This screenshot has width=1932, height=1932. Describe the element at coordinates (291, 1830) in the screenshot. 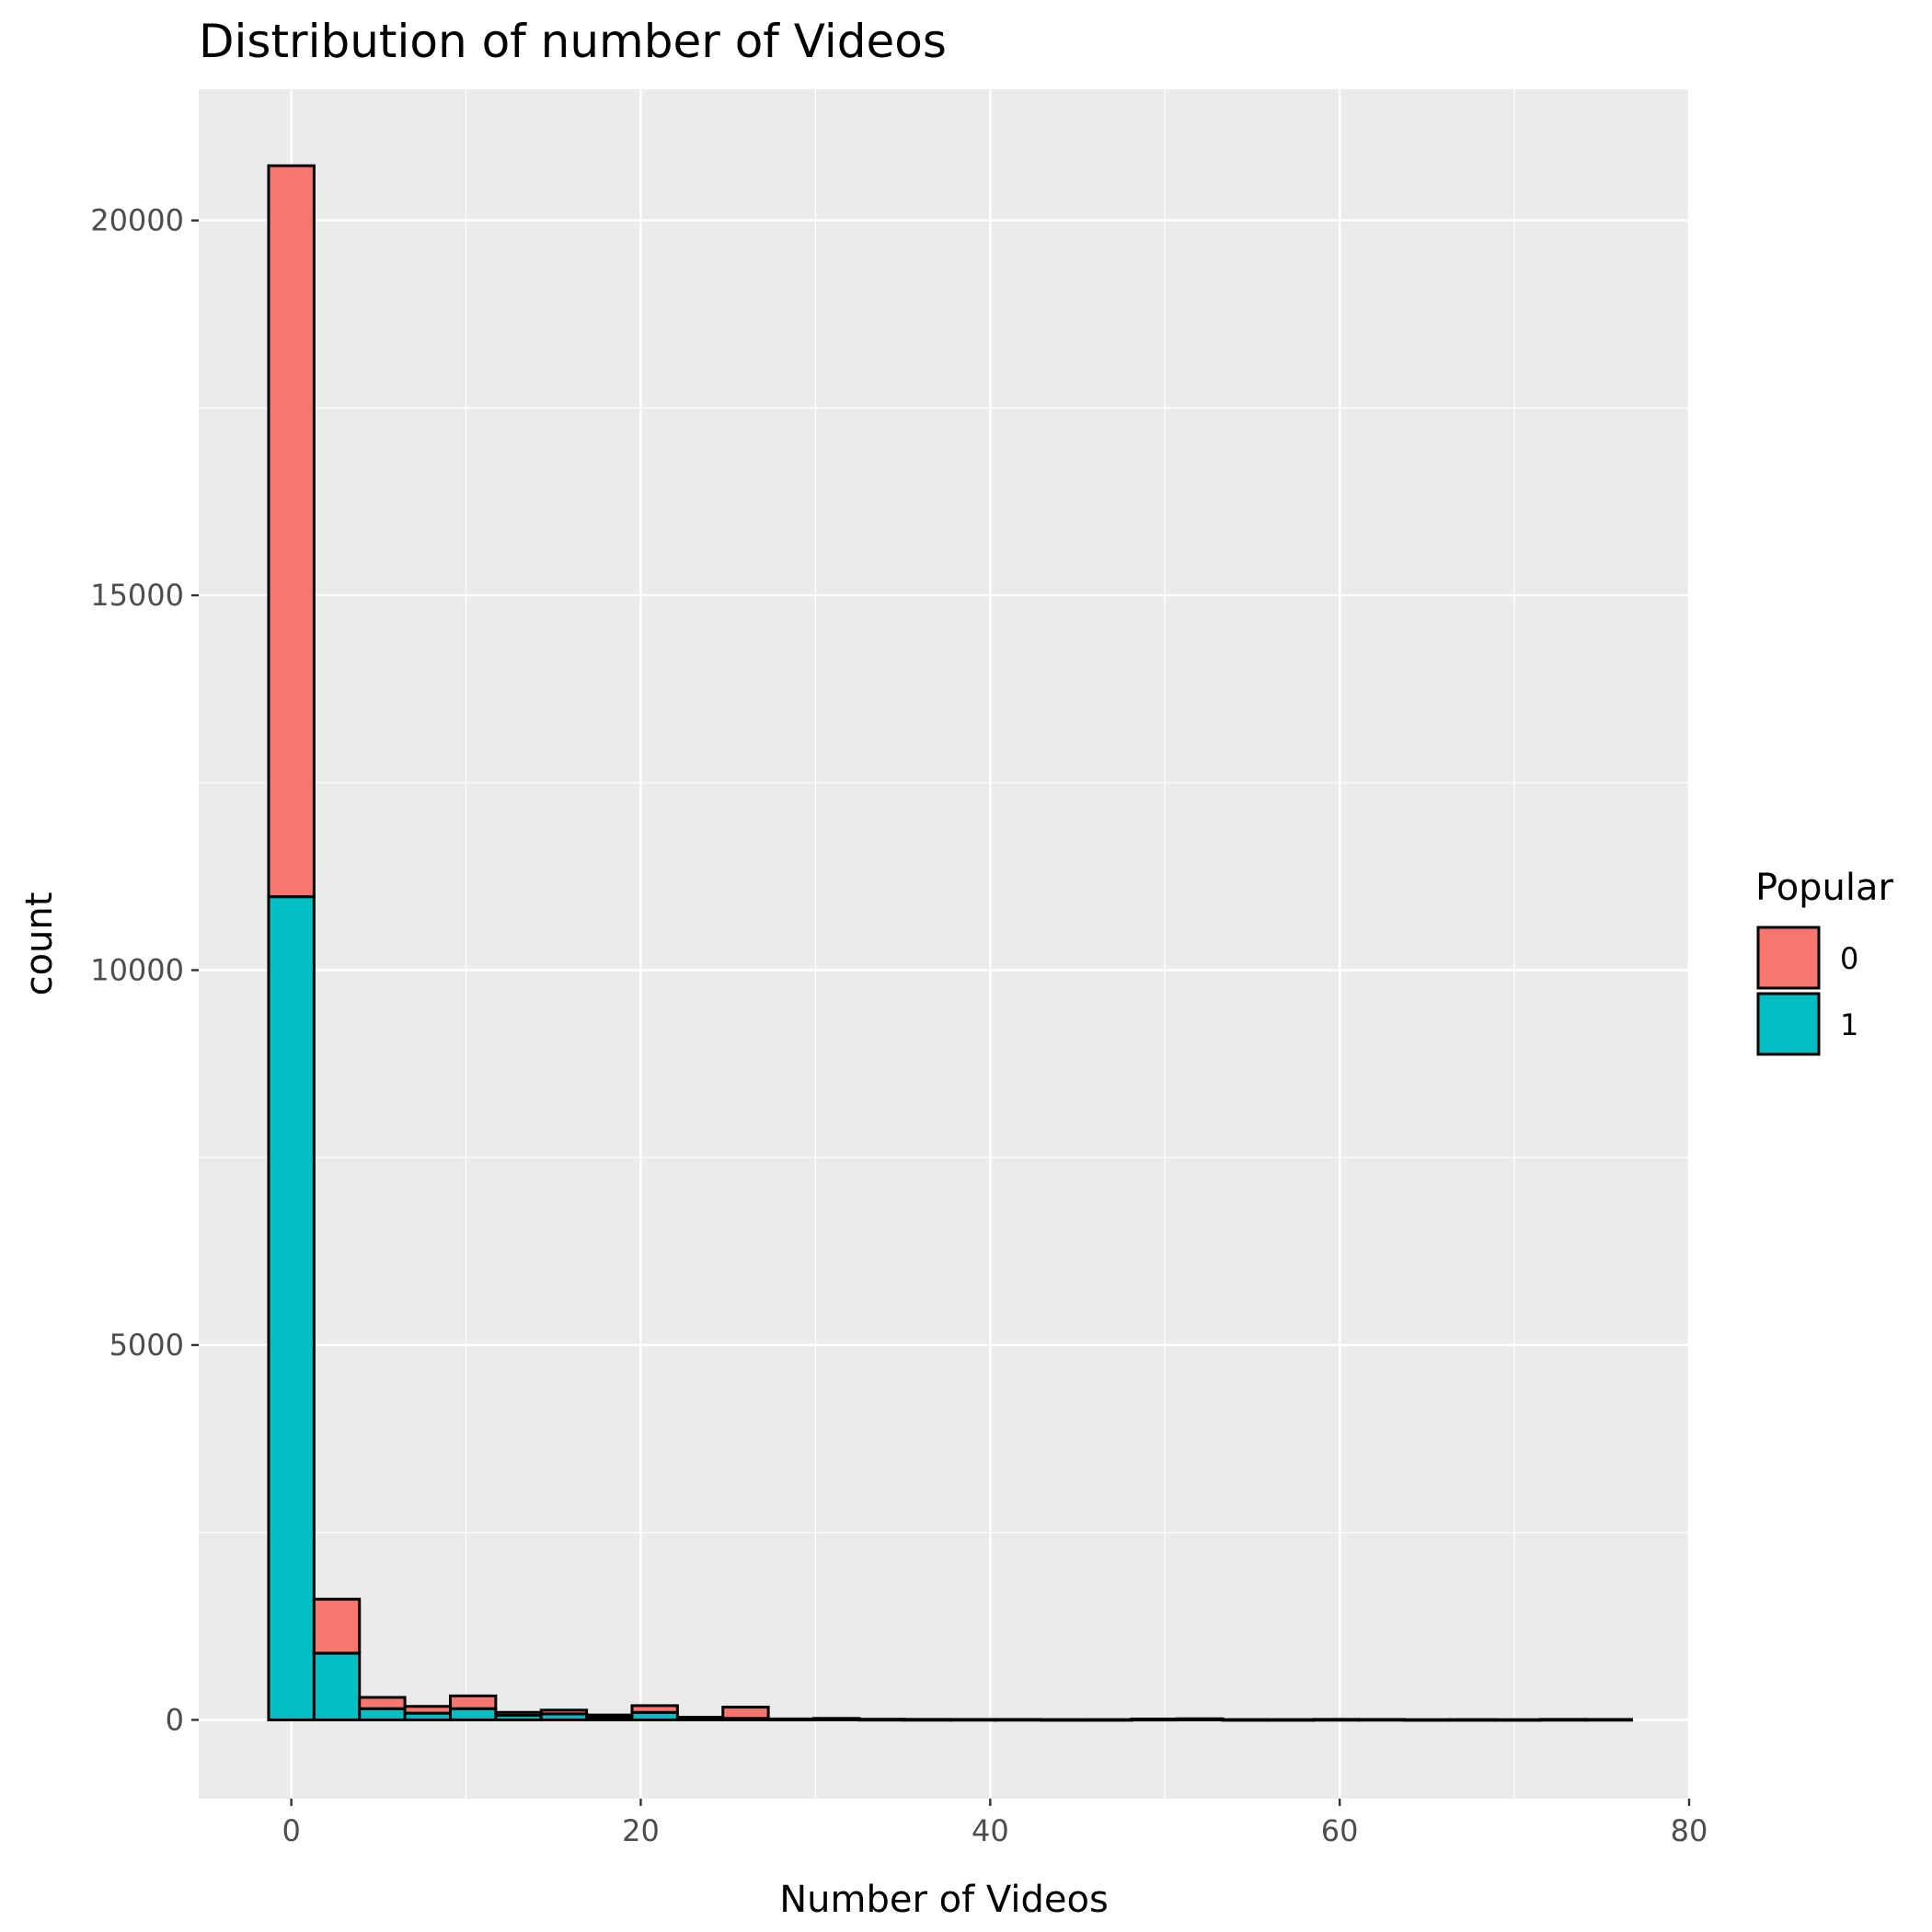

I see `x-tick-label: 0` at that location.